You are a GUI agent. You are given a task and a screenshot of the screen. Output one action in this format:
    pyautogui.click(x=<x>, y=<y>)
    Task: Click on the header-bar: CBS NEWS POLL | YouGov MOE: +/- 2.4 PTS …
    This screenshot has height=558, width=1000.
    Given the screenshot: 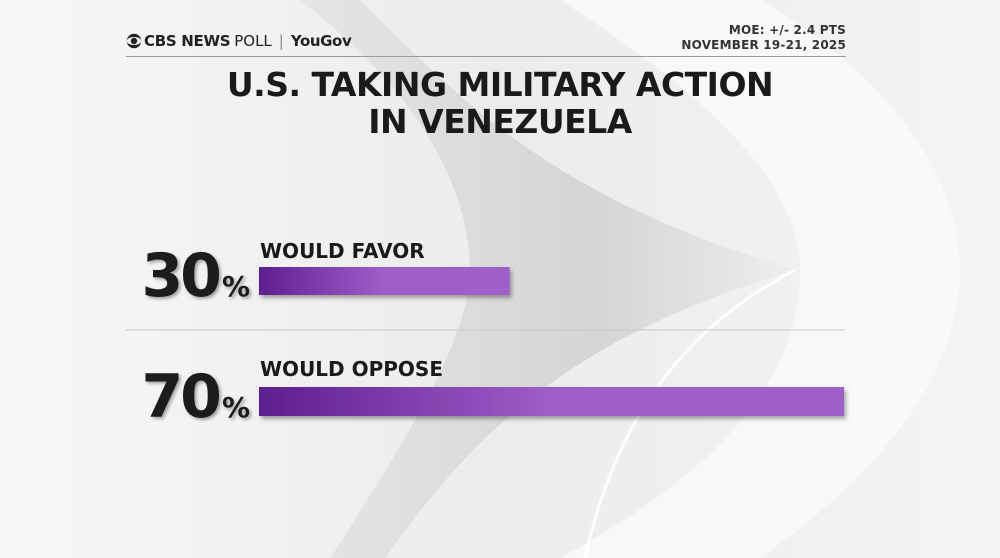 What is the action you would take?
    pyautogui.click(x=486, y=39)
    